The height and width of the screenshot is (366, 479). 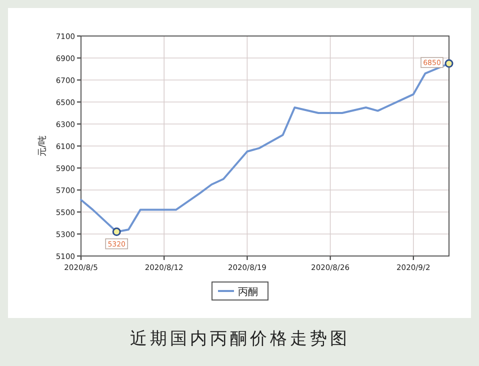 What do you see at coordinates (248, 292) in the screenshot?
I see `legend-label: 丙酮` at bounding box center [248, 292].